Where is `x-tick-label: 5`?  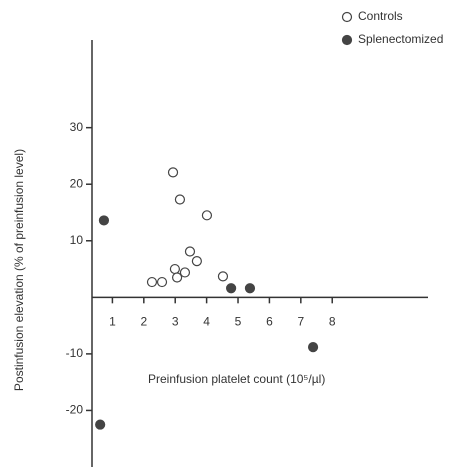 x-tick-label: 5 is located at coordinates (238, 322).